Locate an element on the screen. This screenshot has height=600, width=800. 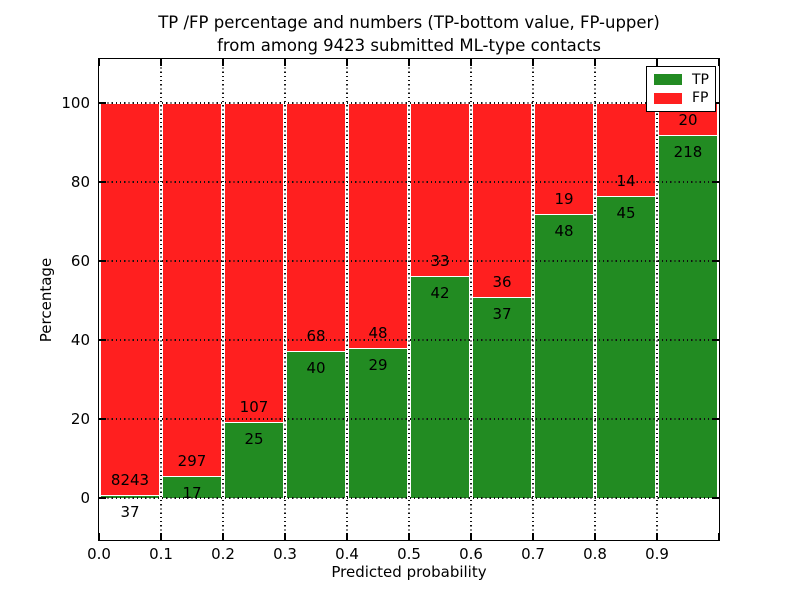
fp-count-label: 33 is located at coordinates (440, 260).